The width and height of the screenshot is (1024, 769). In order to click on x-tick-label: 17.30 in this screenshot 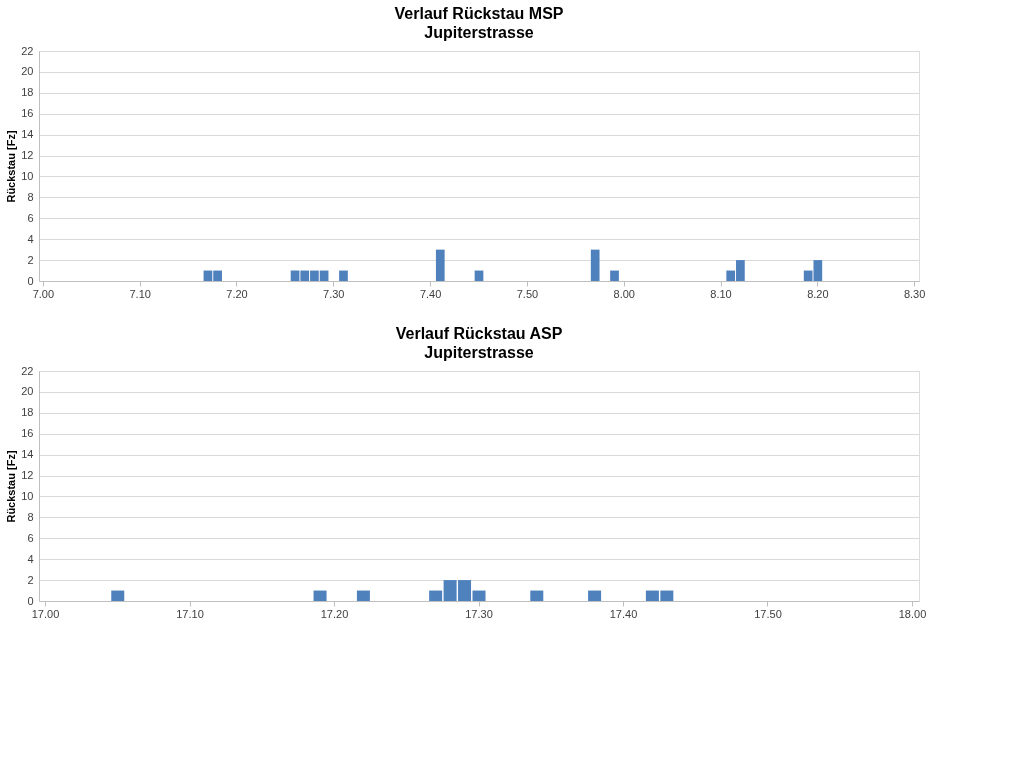, I will do `click(479, 613)`.